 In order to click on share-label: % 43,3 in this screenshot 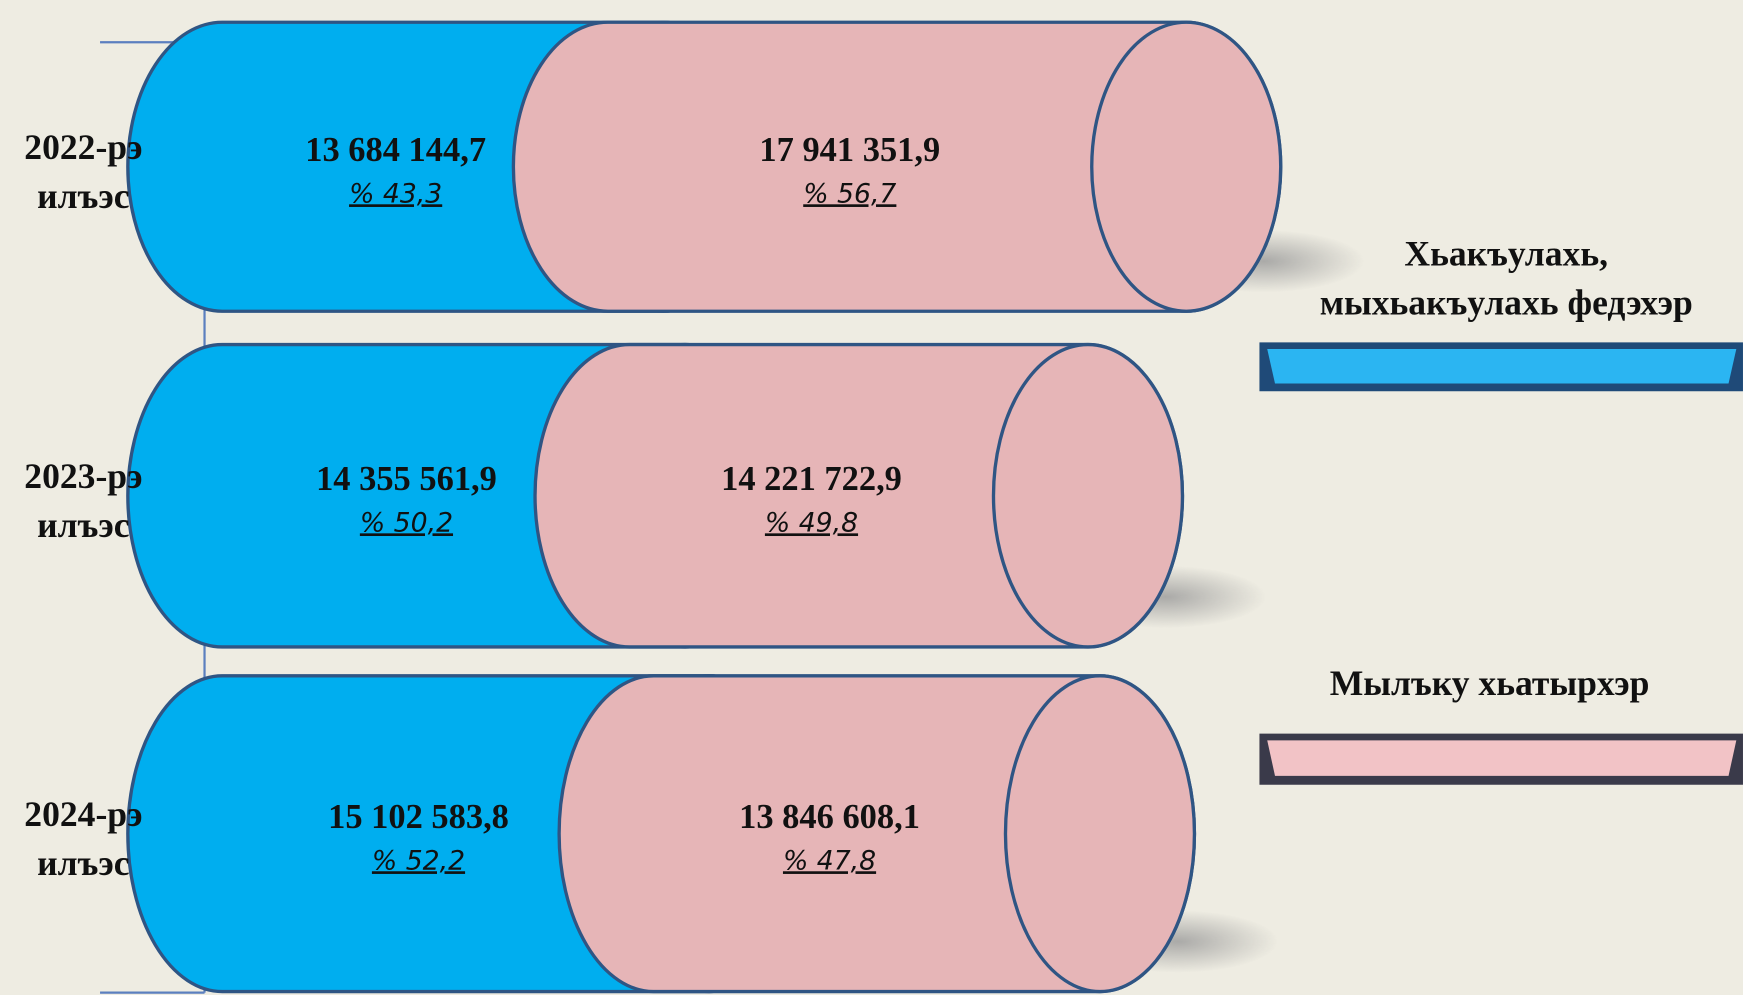, I will do `click(395, 193)`.